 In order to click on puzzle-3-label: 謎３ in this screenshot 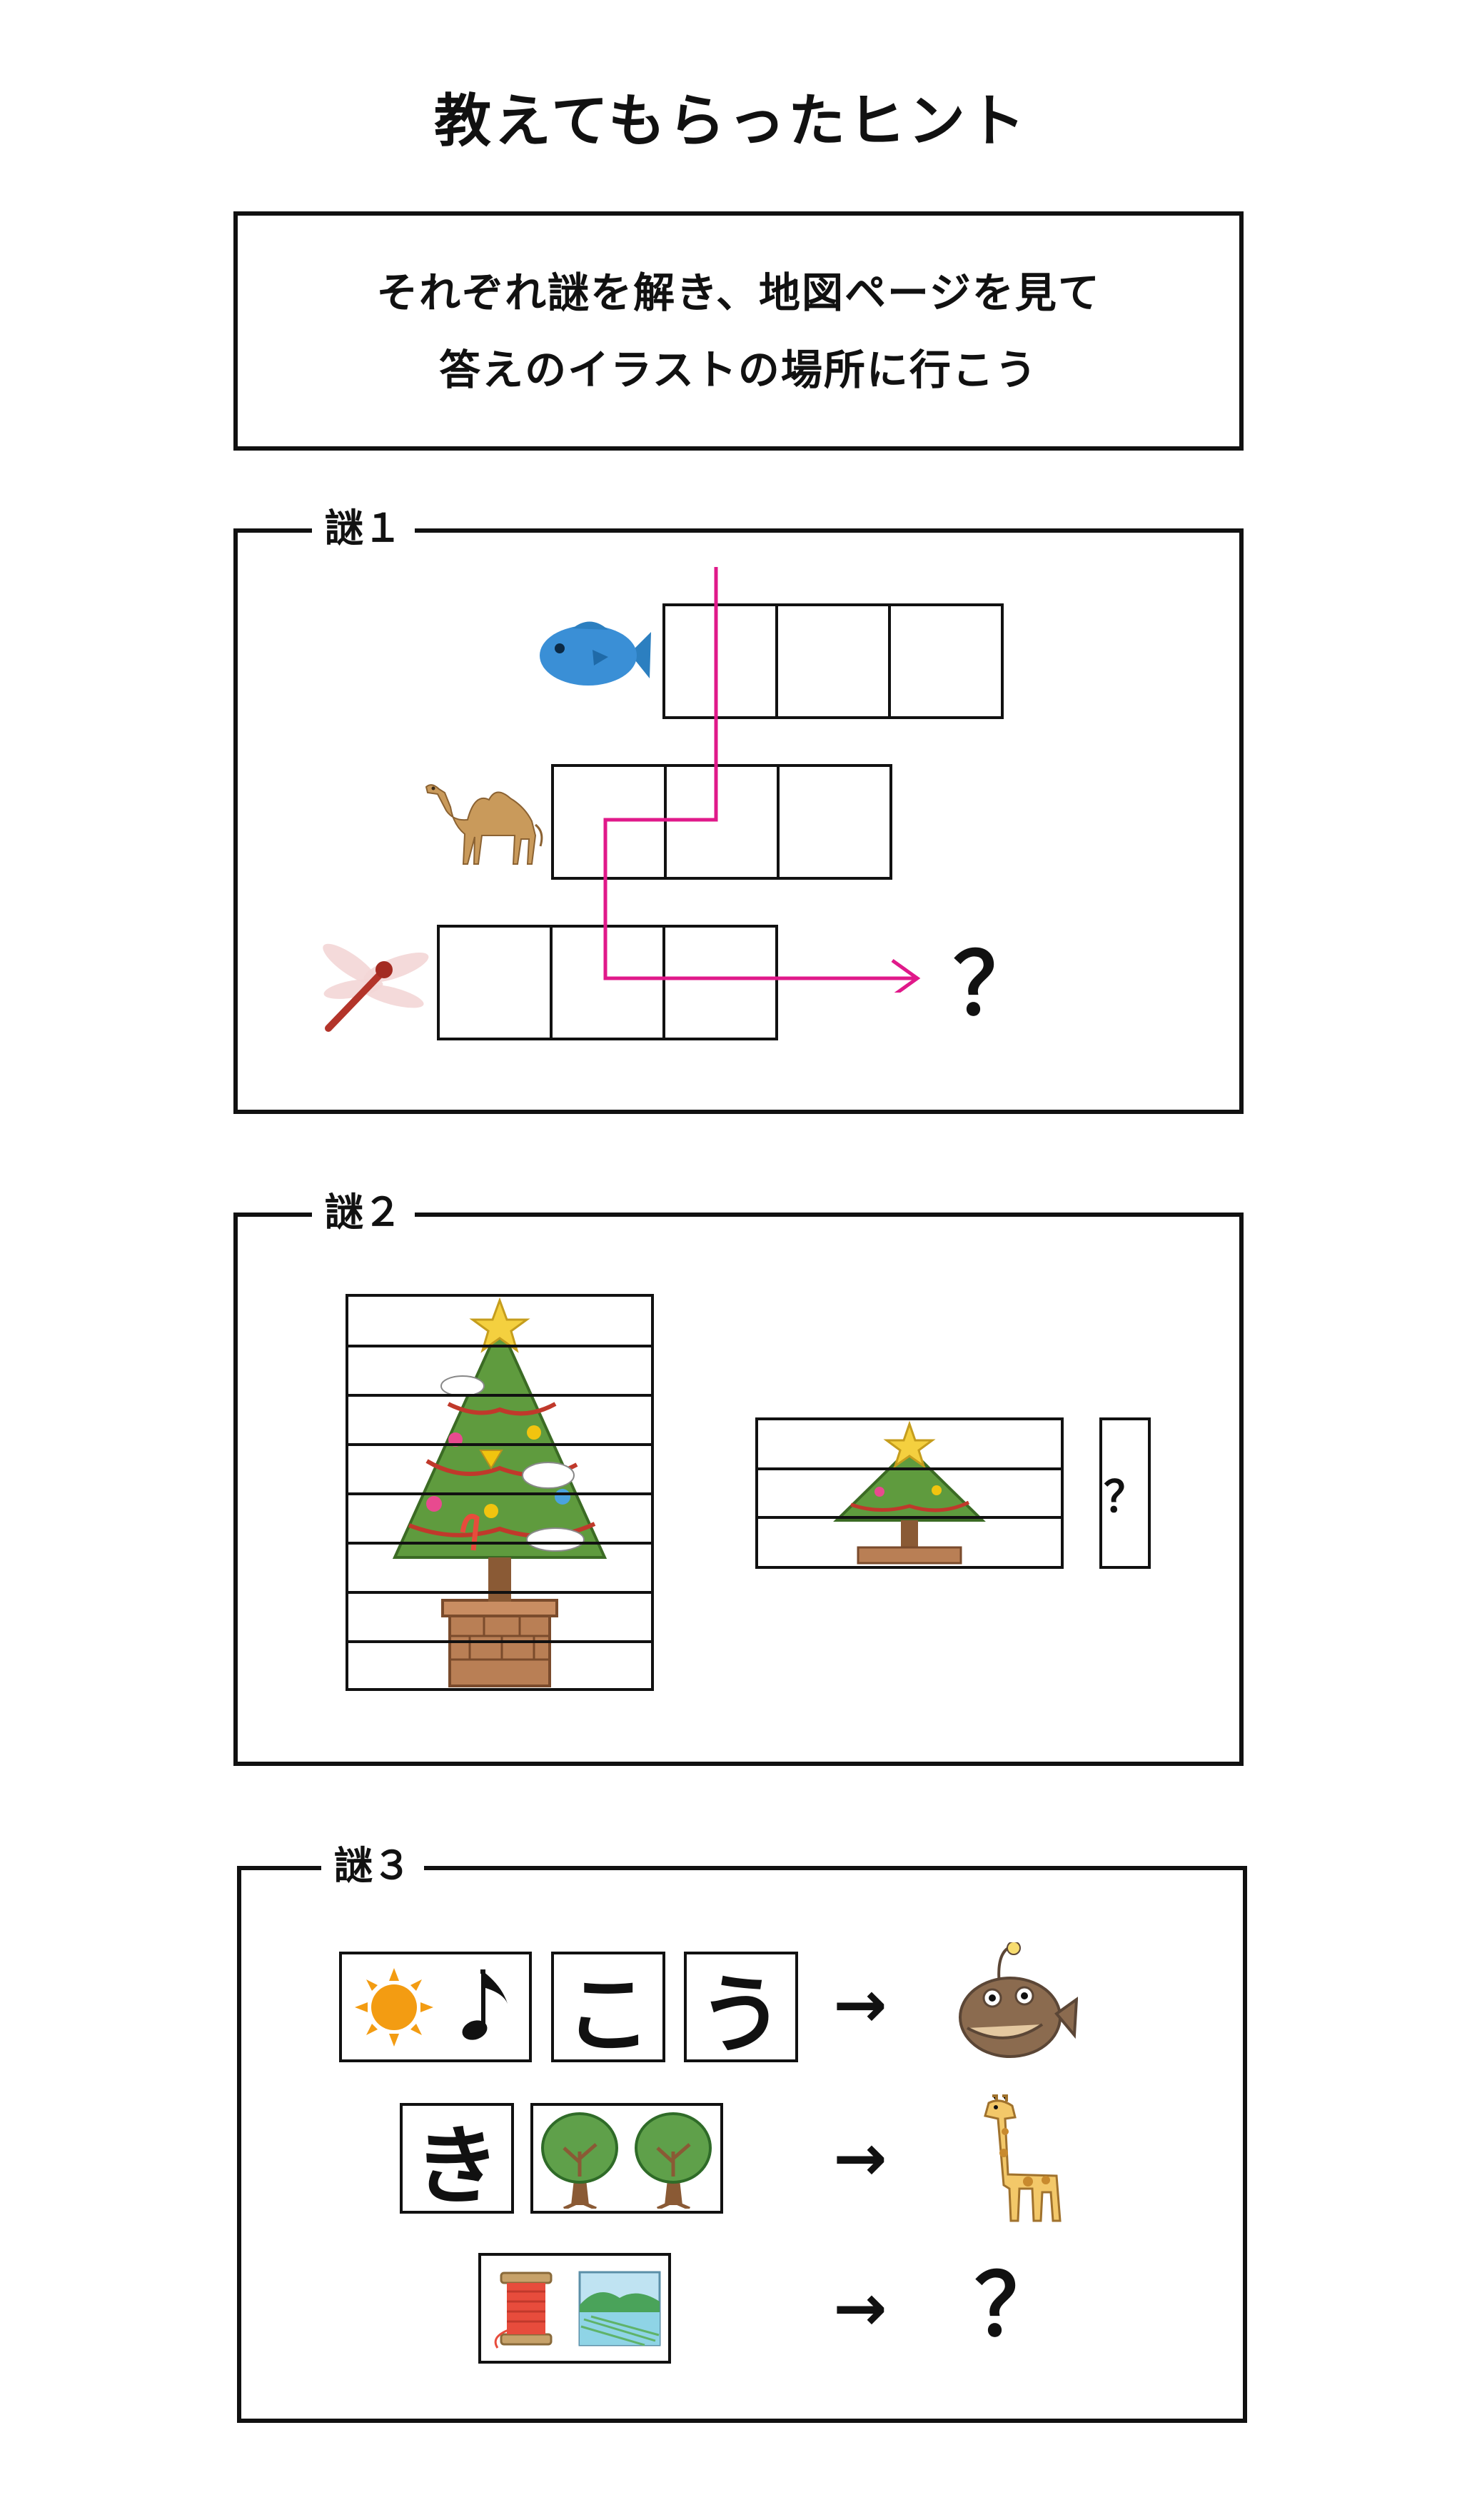, I will do `click(372, 1865)`.